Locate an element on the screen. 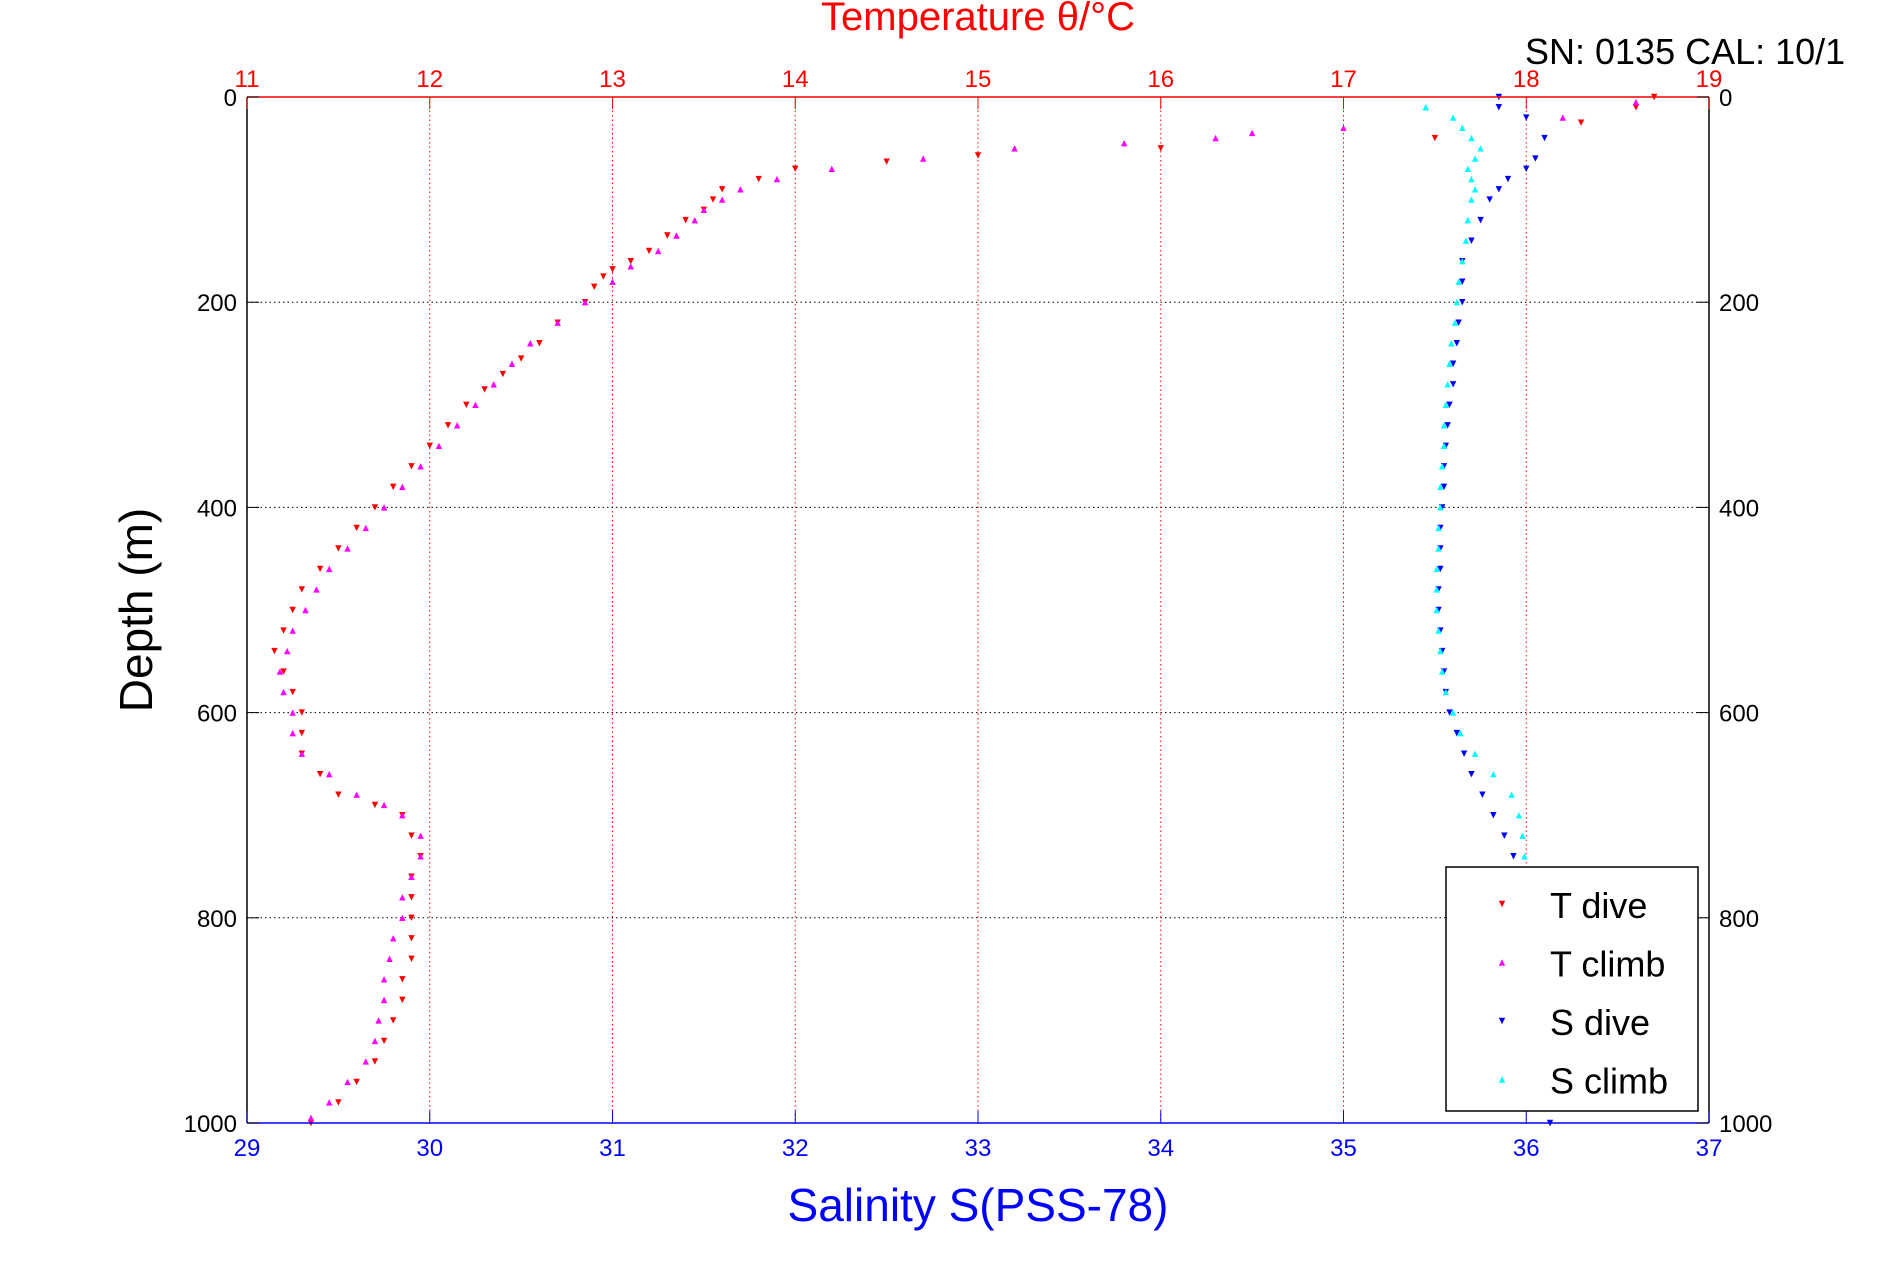 This screenshot has height=1262, width=1891. temperature-tick-label: 18 is located at coordinates (1526, 79).